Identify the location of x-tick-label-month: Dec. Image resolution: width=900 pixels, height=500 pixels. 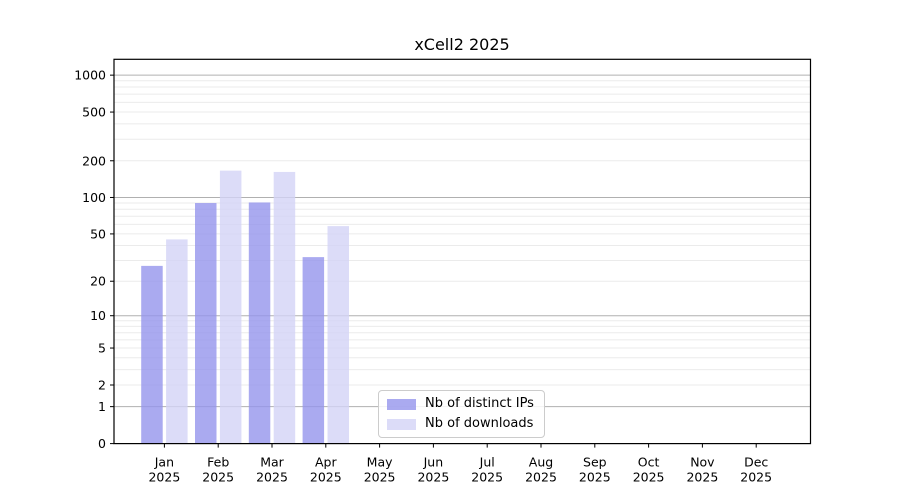
(756, 462).